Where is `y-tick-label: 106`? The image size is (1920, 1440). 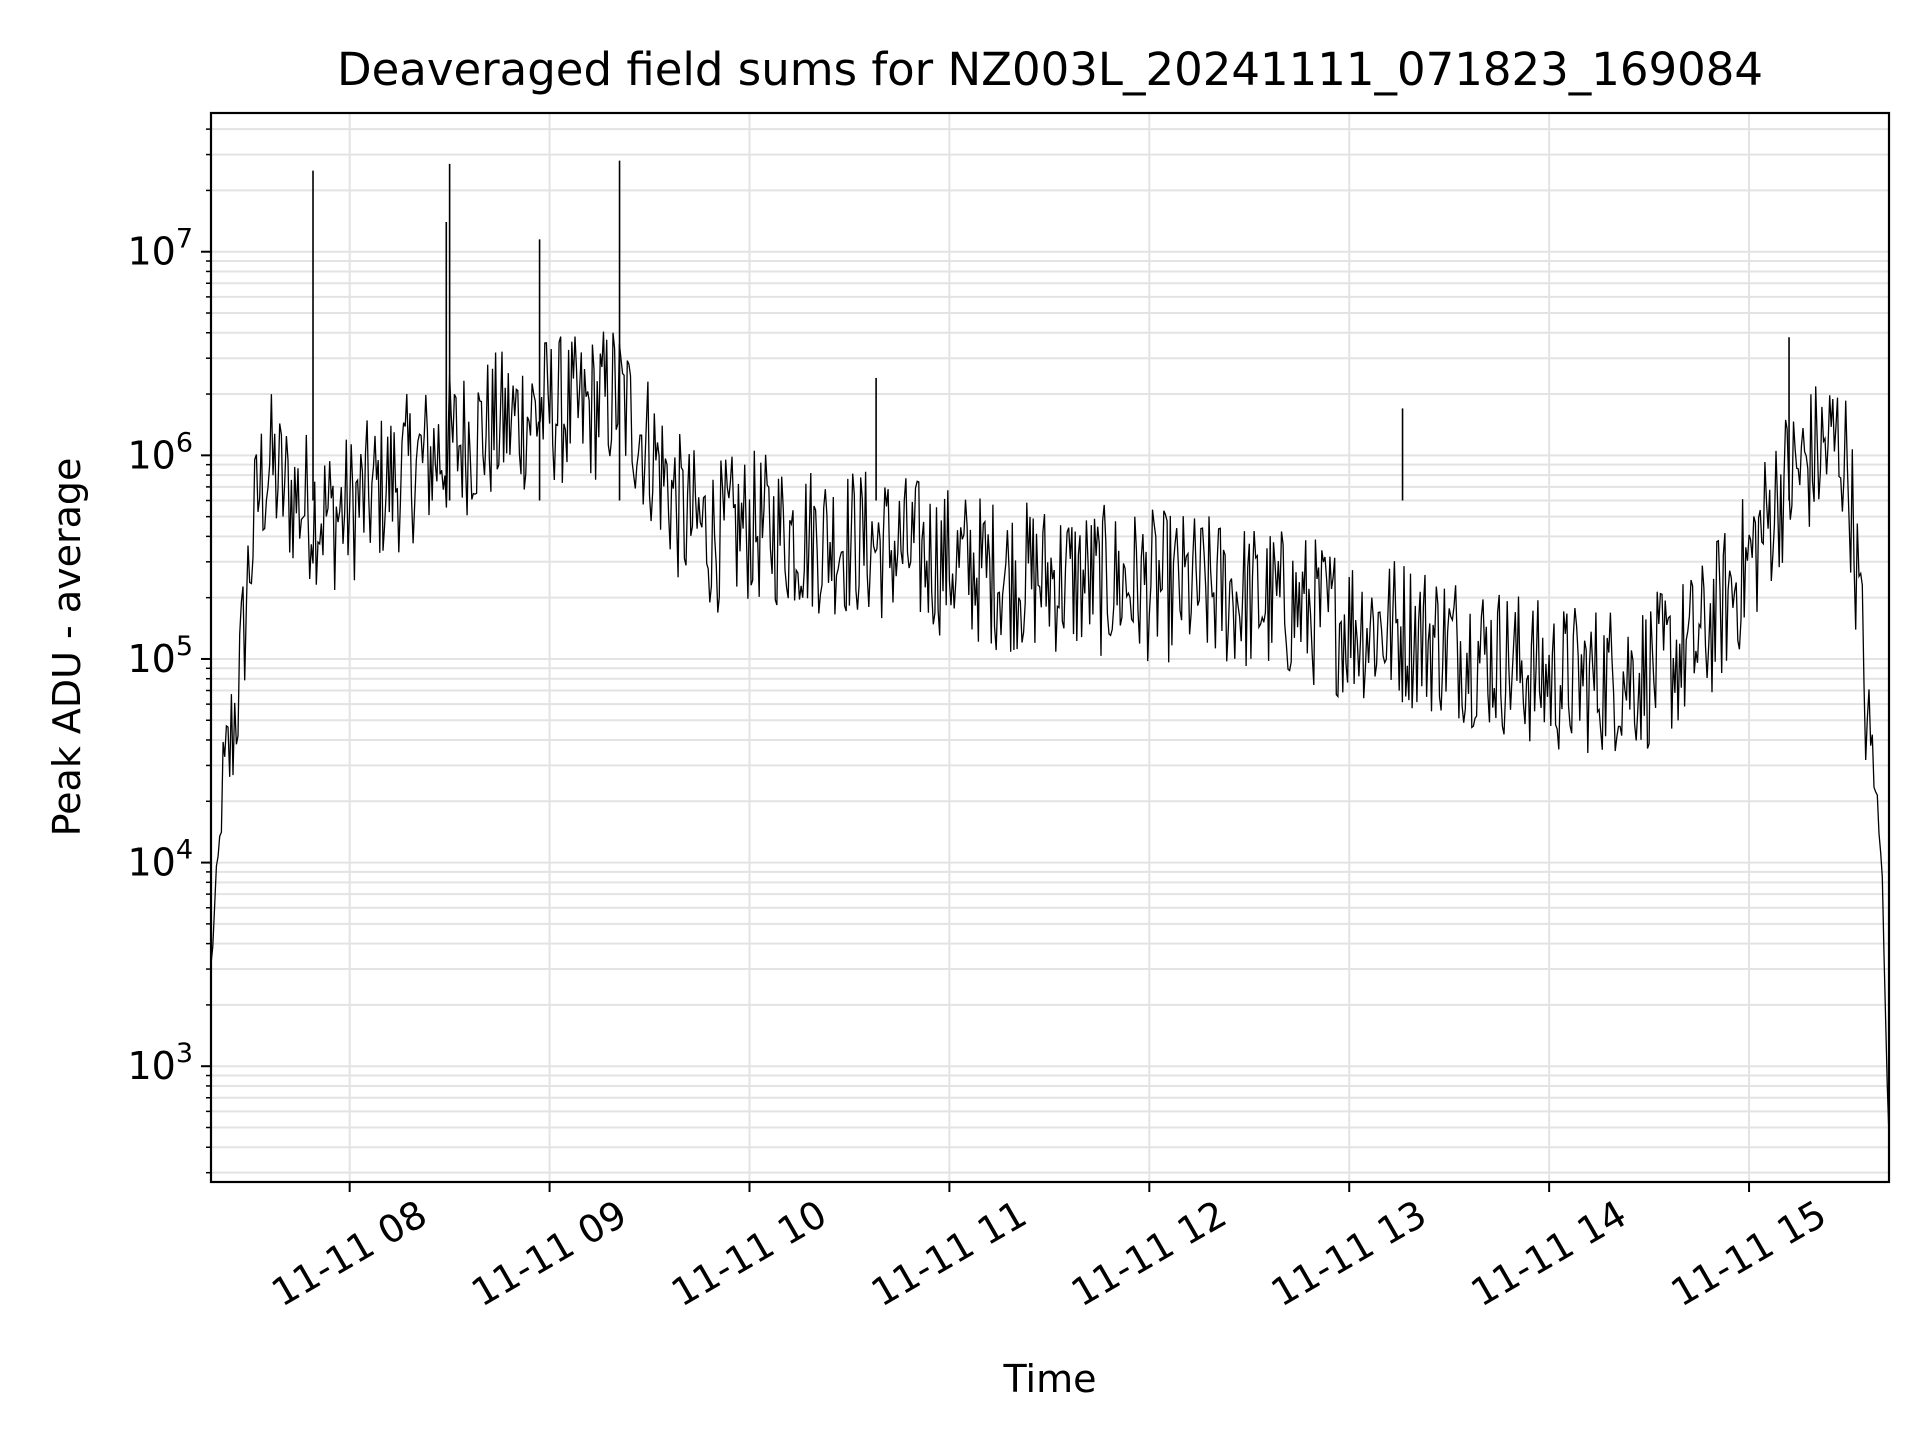 y-tick-label: 106 is located at coordinates (160, 452).